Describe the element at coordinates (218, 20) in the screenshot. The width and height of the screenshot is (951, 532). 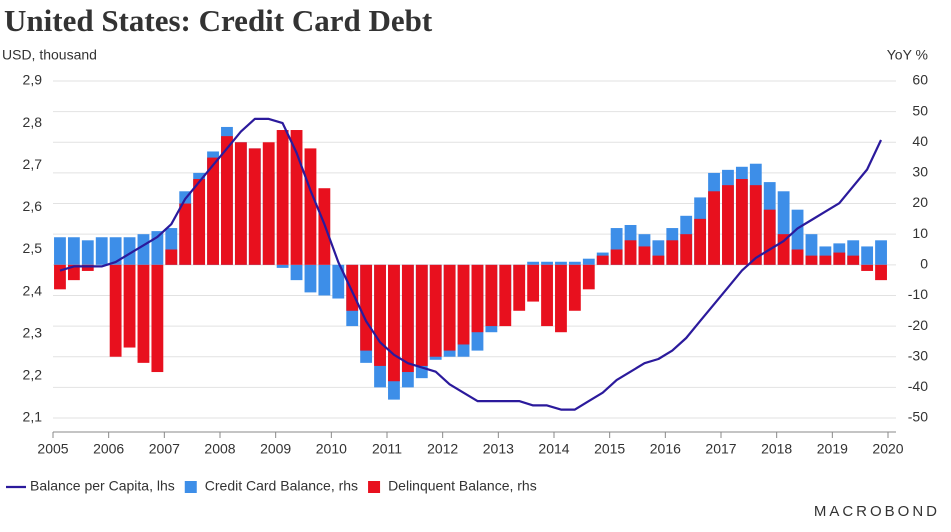
I see `chart-title: United States: Credit Card Debt` at that location.